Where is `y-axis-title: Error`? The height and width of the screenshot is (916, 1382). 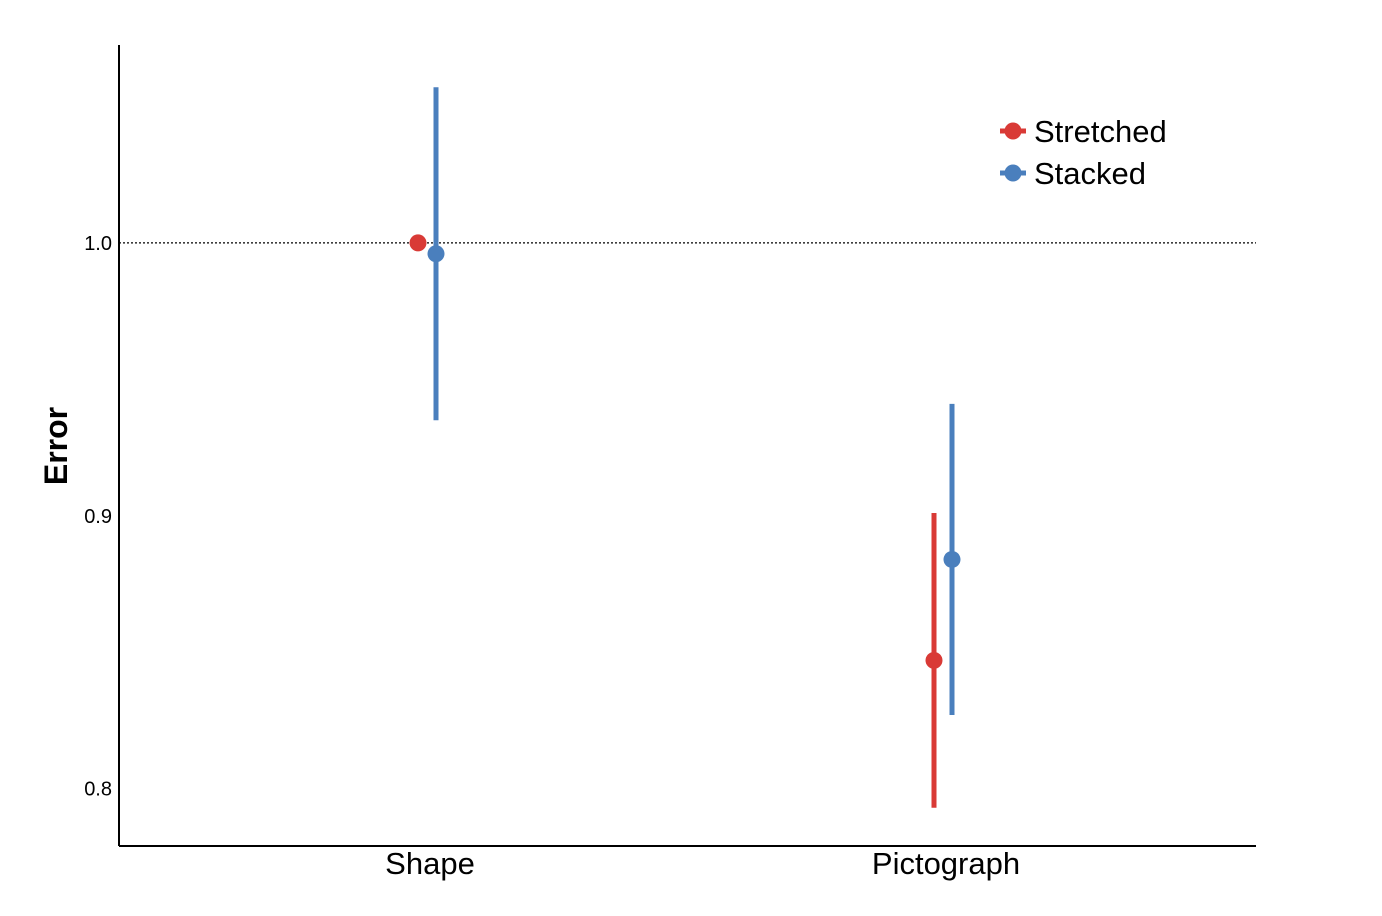
y-axis-title: Error is located at coordinates (56, 446).